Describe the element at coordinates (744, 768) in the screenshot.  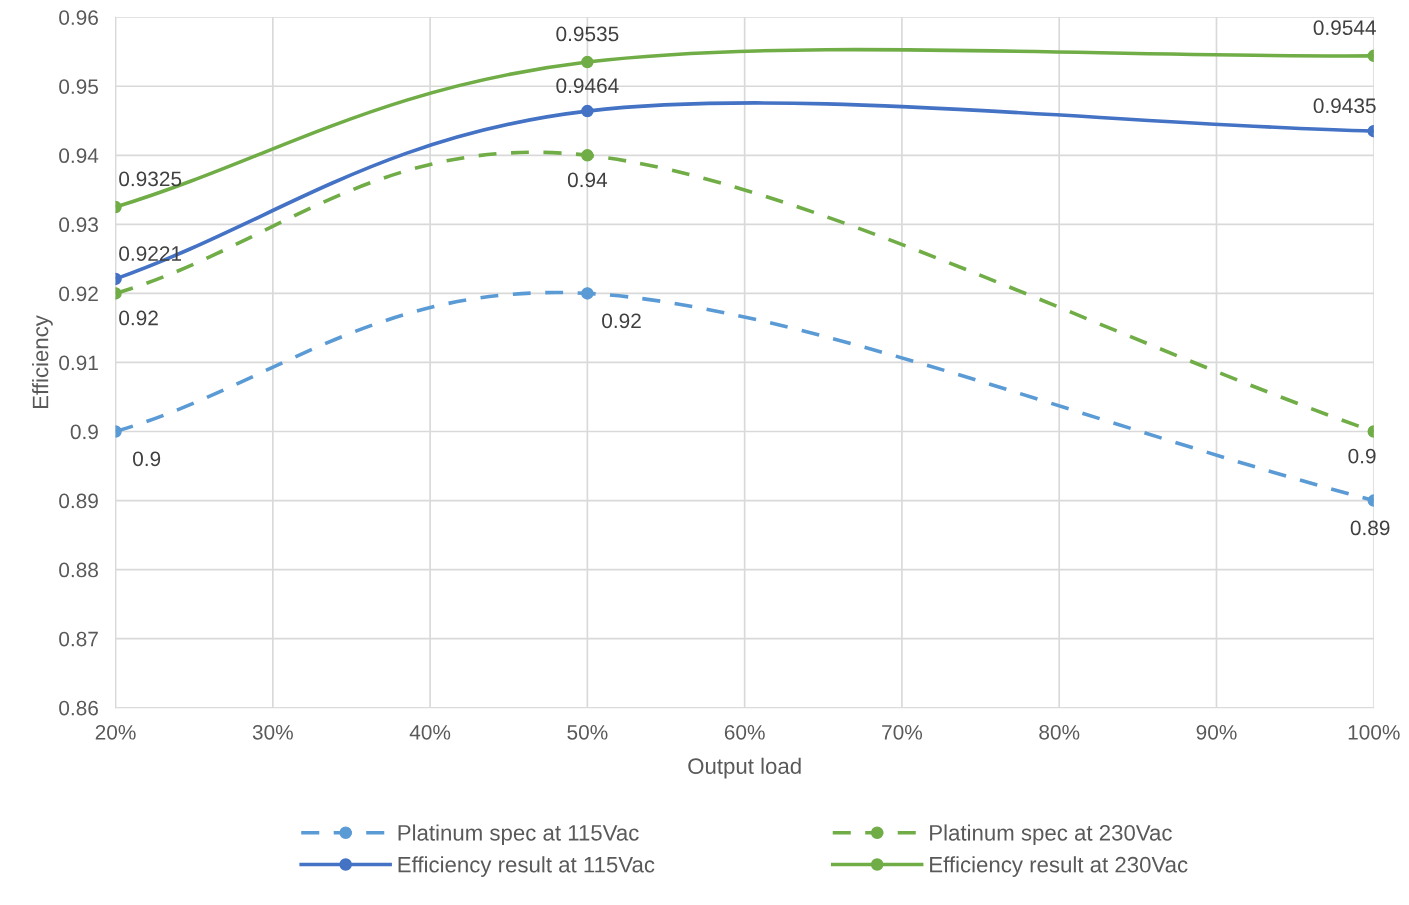
I see `x-axis-title: Output load` at that location.